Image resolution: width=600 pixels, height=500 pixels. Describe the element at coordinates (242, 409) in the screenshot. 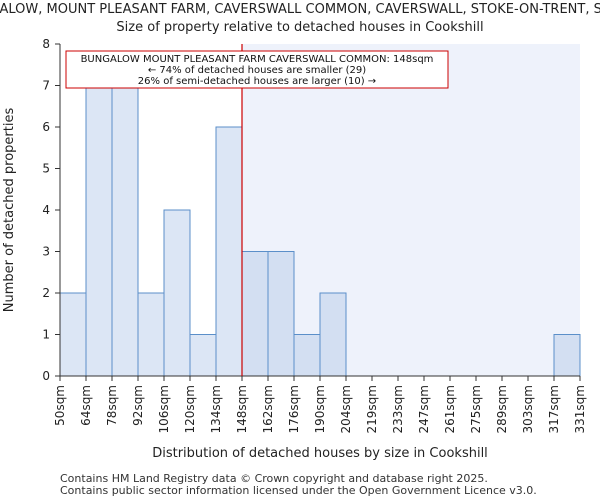

I see `x-tick-label: 148sqm` at that location.